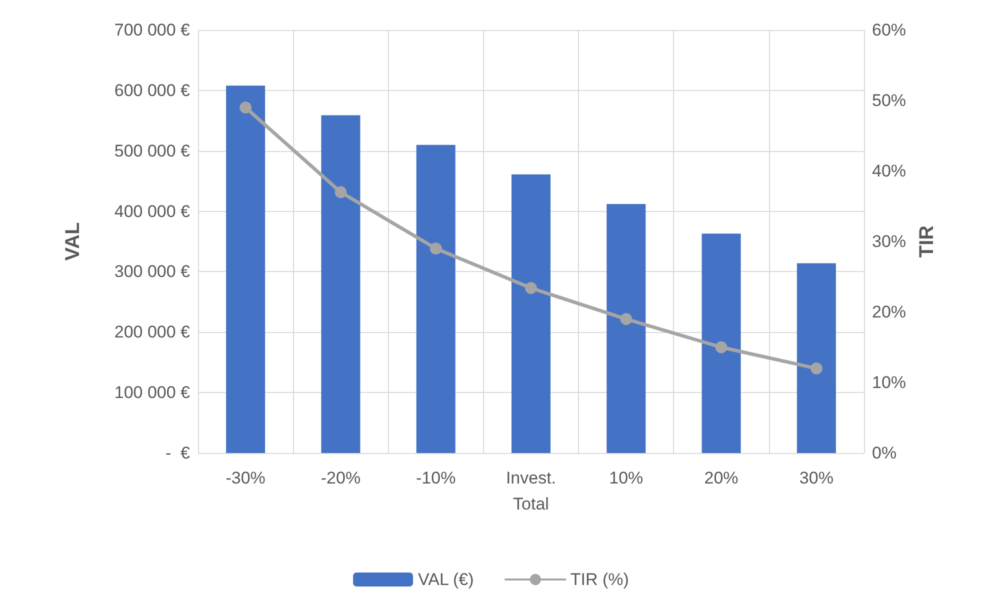 Image resolution: width=982 pixels, height=601 pixels. What do you see at coordinates (884, 453) in the screenshot?
I see `y2-tick-label: 0%` at bounding box center [884, 453].